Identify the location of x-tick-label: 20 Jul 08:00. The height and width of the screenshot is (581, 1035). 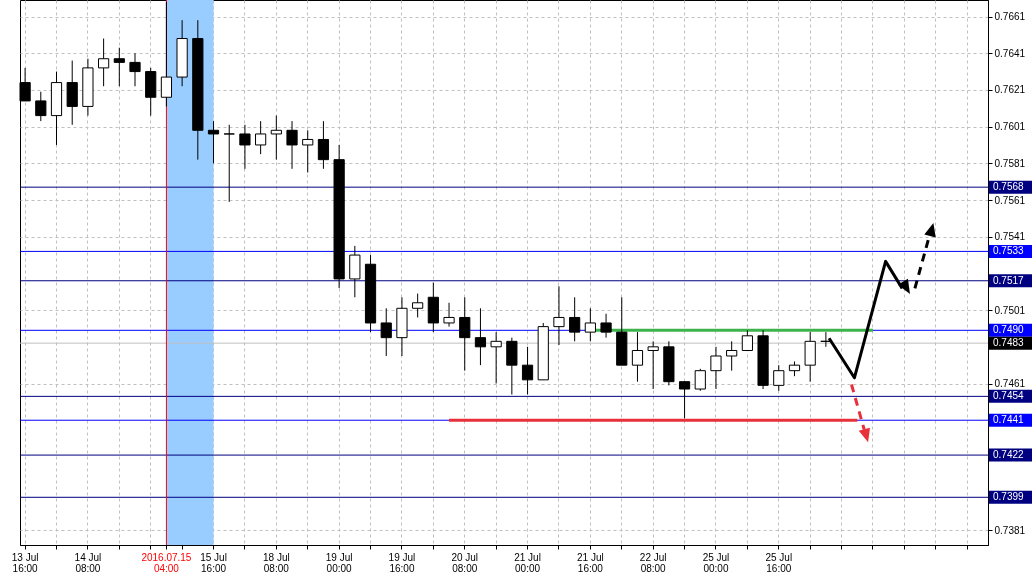
(465, 562).